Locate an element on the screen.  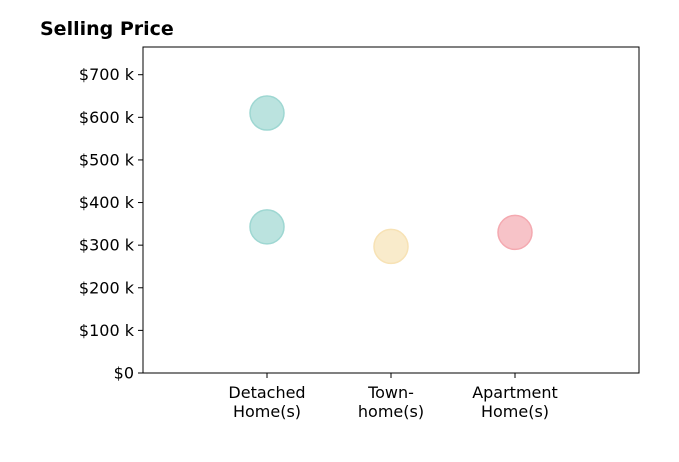
x-tick-label-line: Town- is located at coordinates (390, 392).